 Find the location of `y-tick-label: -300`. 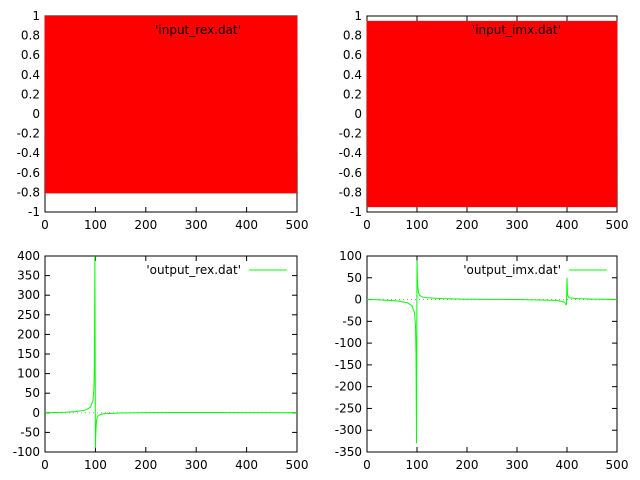

y-tick-label: -300 is located at coordinates (348, 430).